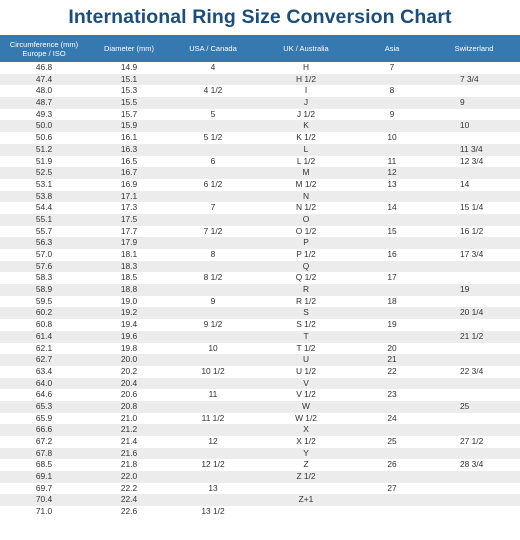  What do you see at coordinates (129, 313) in the screenshot?
I see `cell-diameter: 19.2` at bounding box center [129, 313].